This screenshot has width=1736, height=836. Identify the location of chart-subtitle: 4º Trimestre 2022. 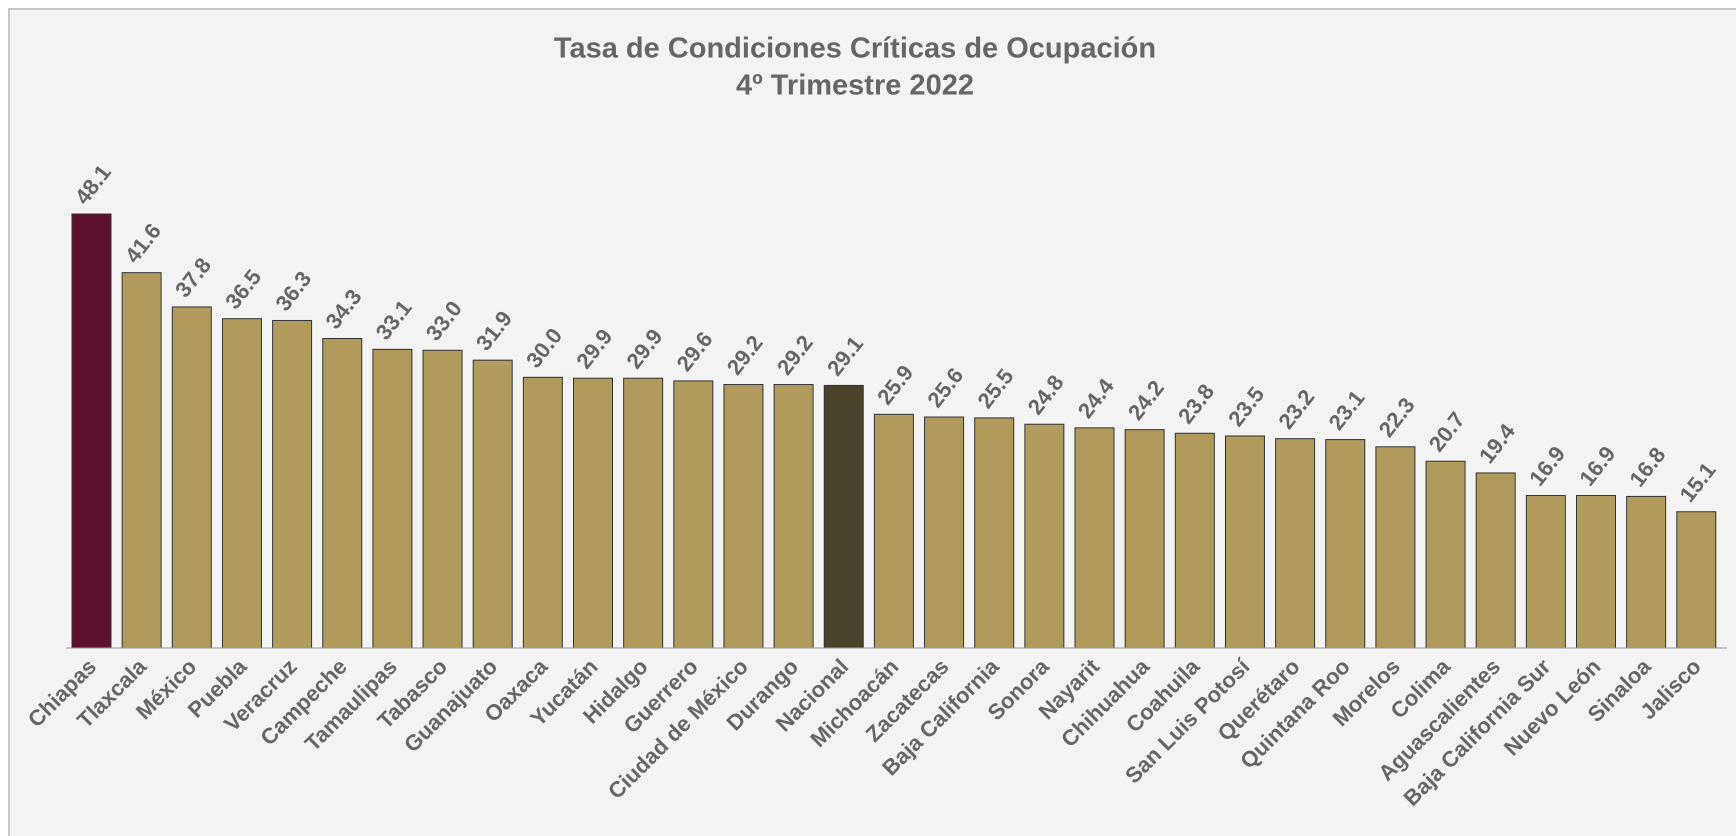
(855, 86).